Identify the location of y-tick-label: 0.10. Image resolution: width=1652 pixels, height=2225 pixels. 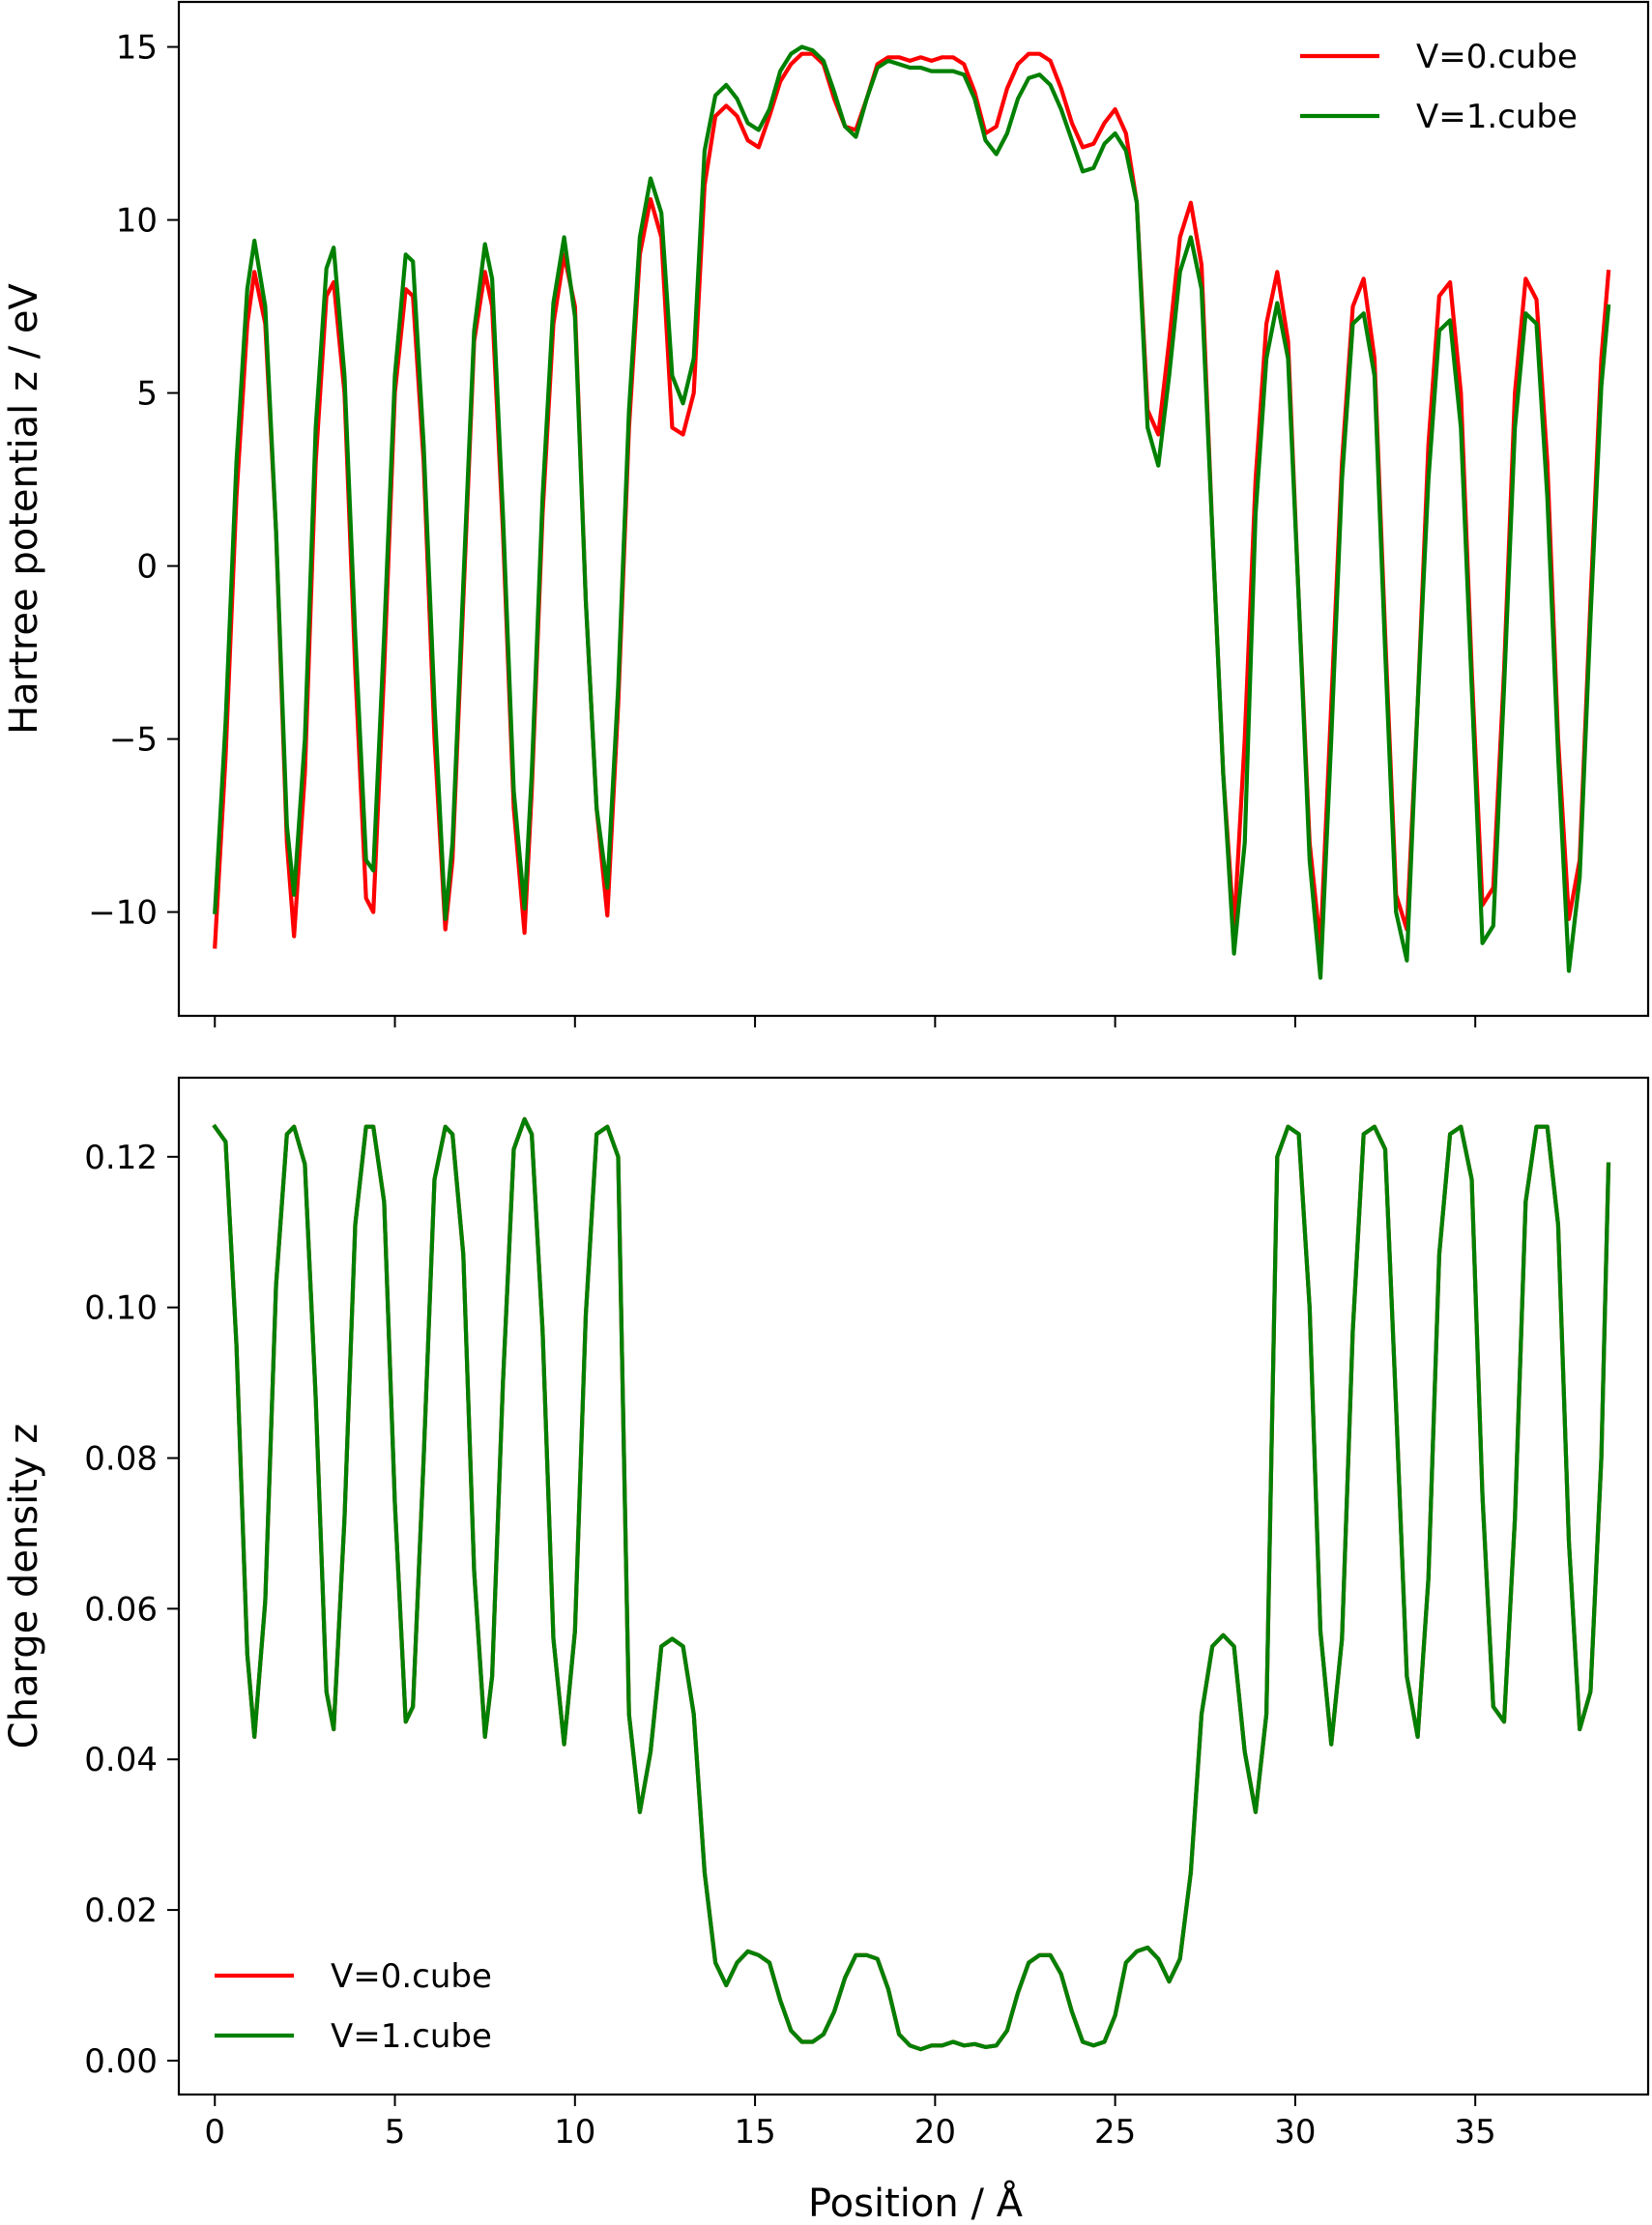
(121, 1308).